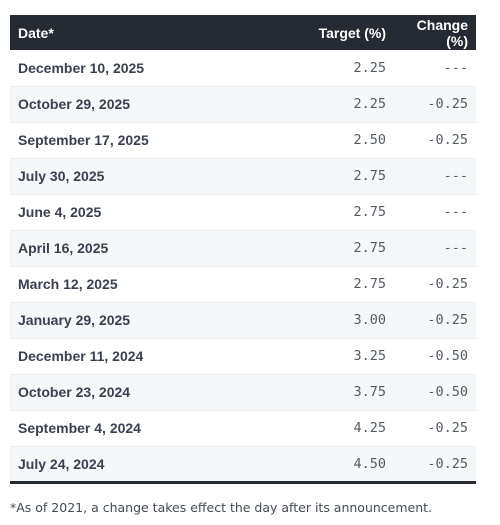  I want to click on header-row: Date* Target (%) Change (%), so click(243, 32).